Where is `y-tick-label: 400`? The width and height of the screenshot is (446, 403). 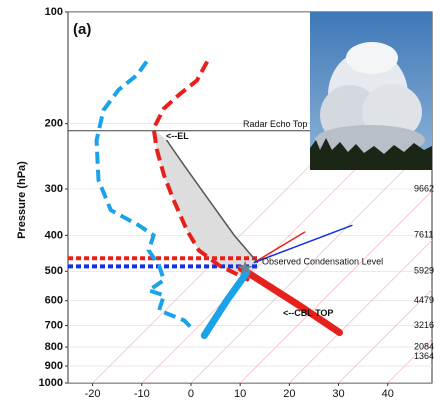
y-tick-label: 400 is located at coordinates (54, 235).